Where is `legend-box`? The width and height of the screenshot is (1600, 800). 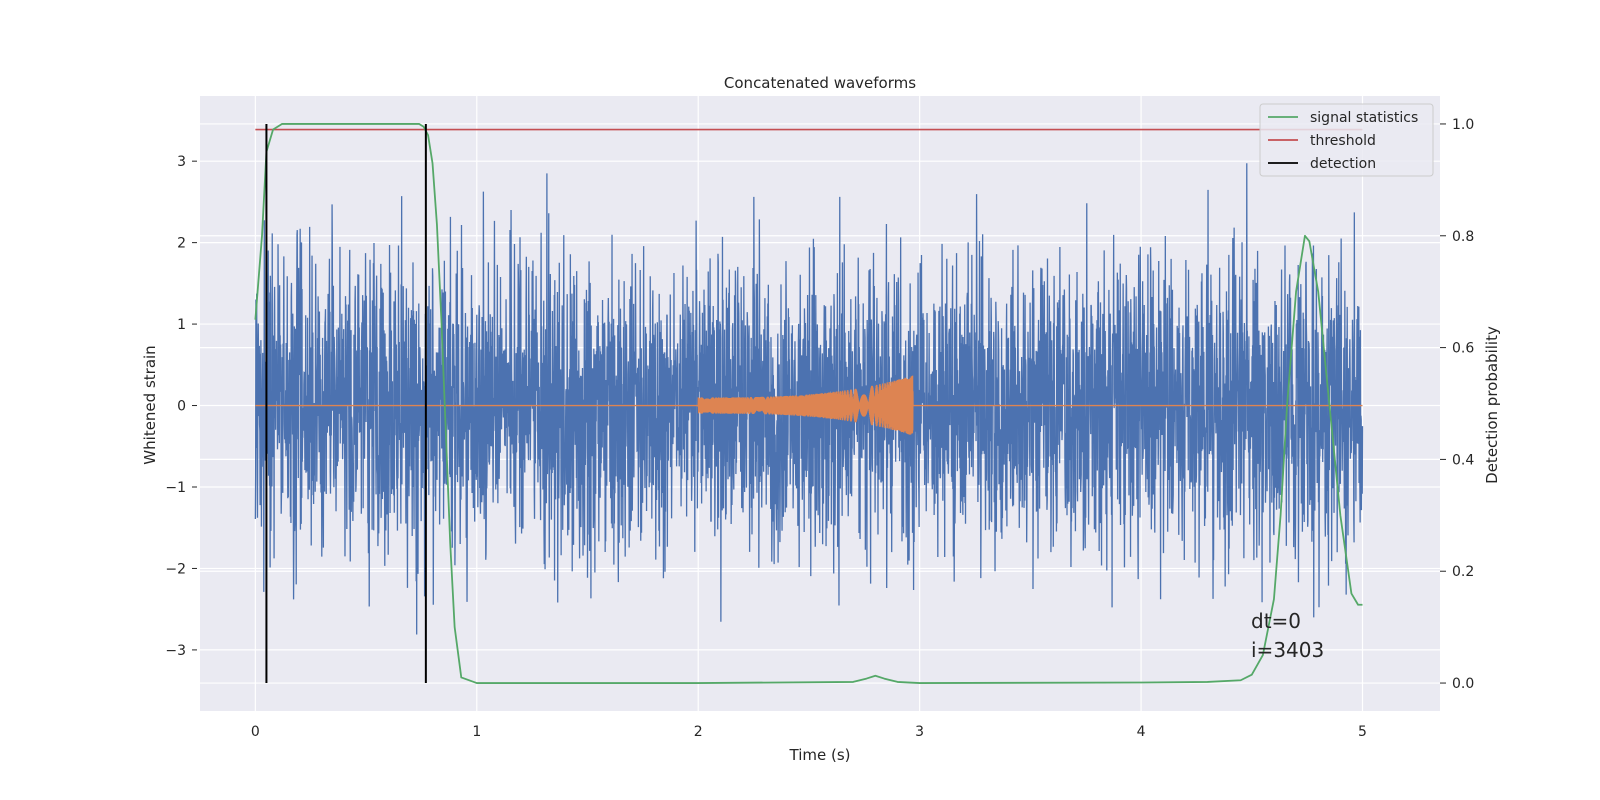
legend-box is located at coordinates (1346, 140).